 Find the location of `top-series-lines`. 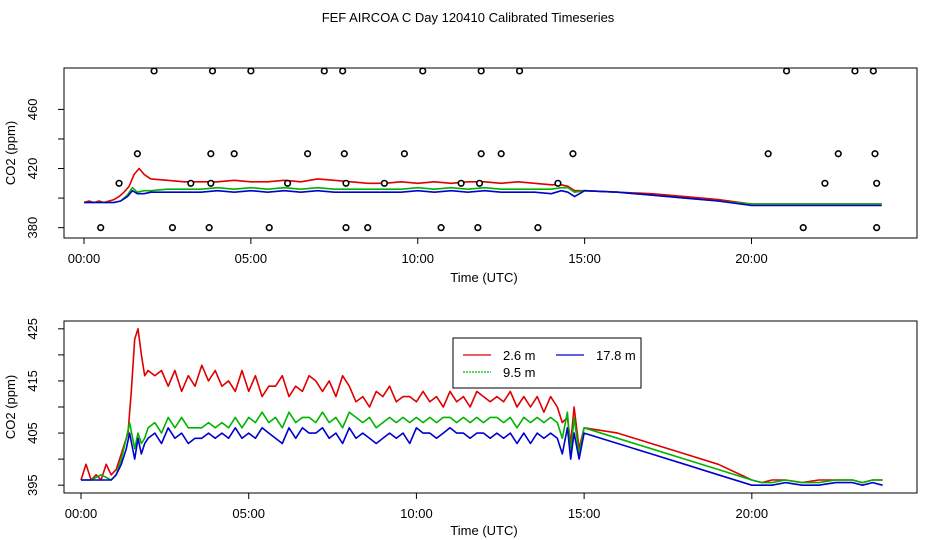

top-series-lines is located at coordinates (482, 187).